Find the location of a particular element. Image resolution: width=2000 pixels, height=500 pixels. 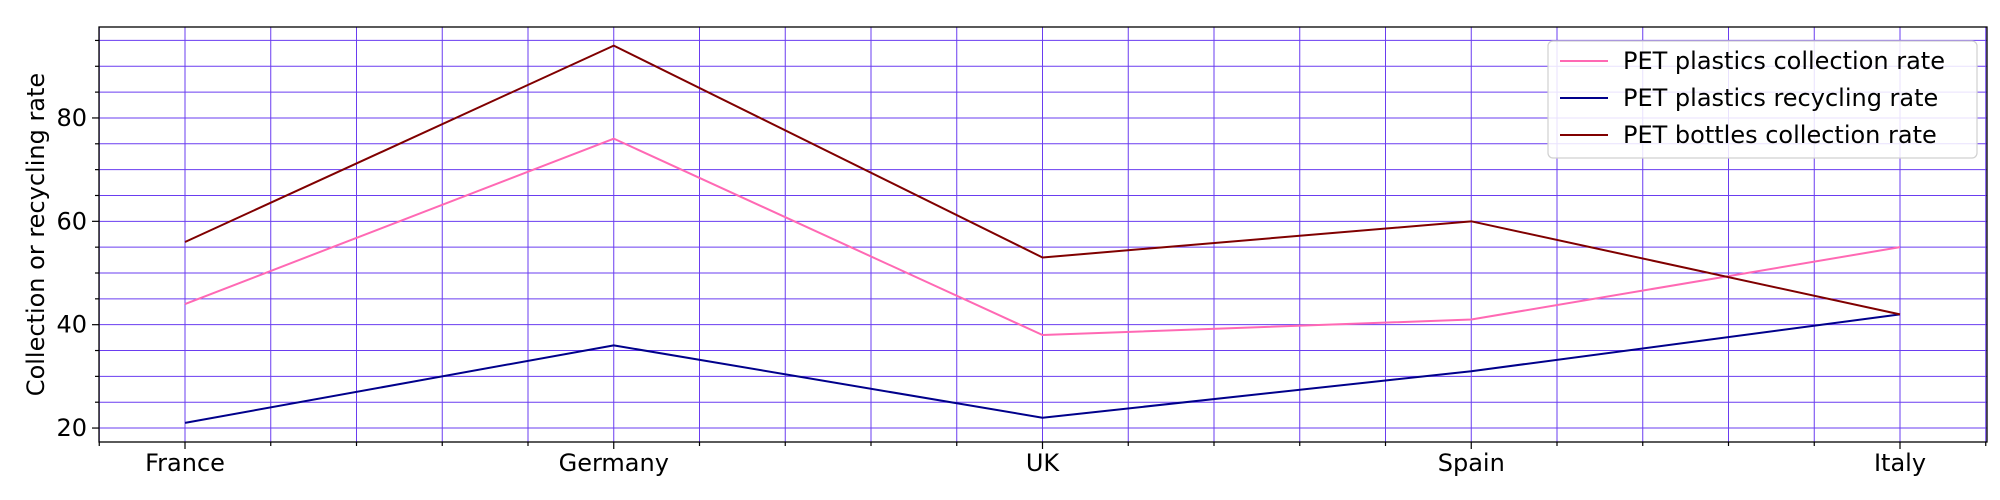

y-tick-label: 80 is located at coordinates (71, 118).